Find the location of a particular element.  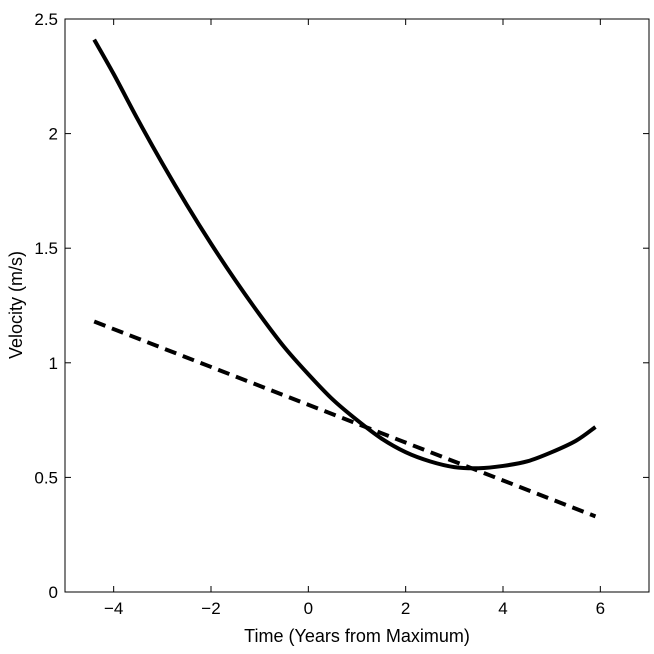

x-tick-label: −2 is located at coordinates (210, 608).